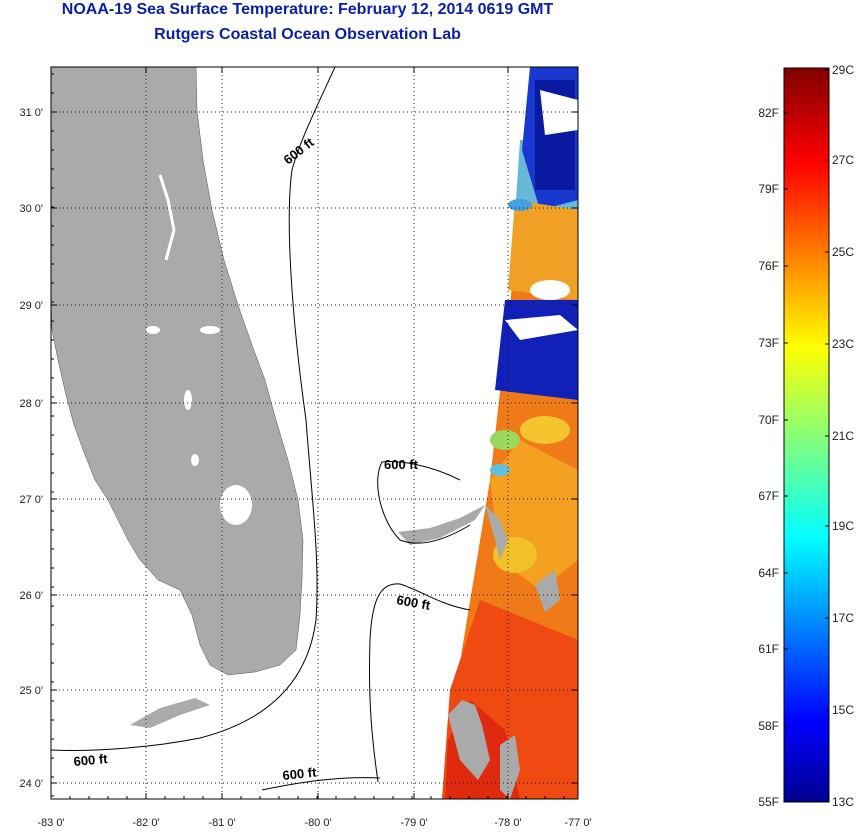 The image size is (865, 832). What do you see at coordinates (768, 420) in the screenshot?
I see `fahrenheit-label: 70F` at bounding box center [768, 420].